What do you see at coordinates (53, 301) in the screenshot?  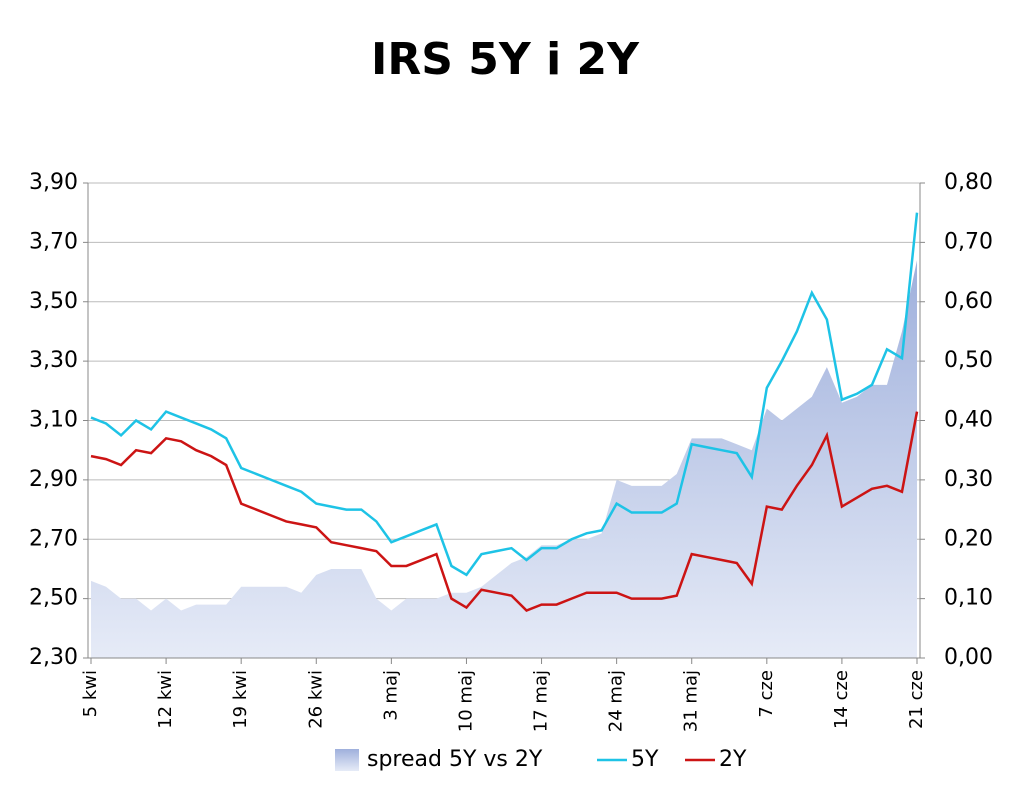 I see `y-tick-label: 3,50` at bounding box center [53, 301].